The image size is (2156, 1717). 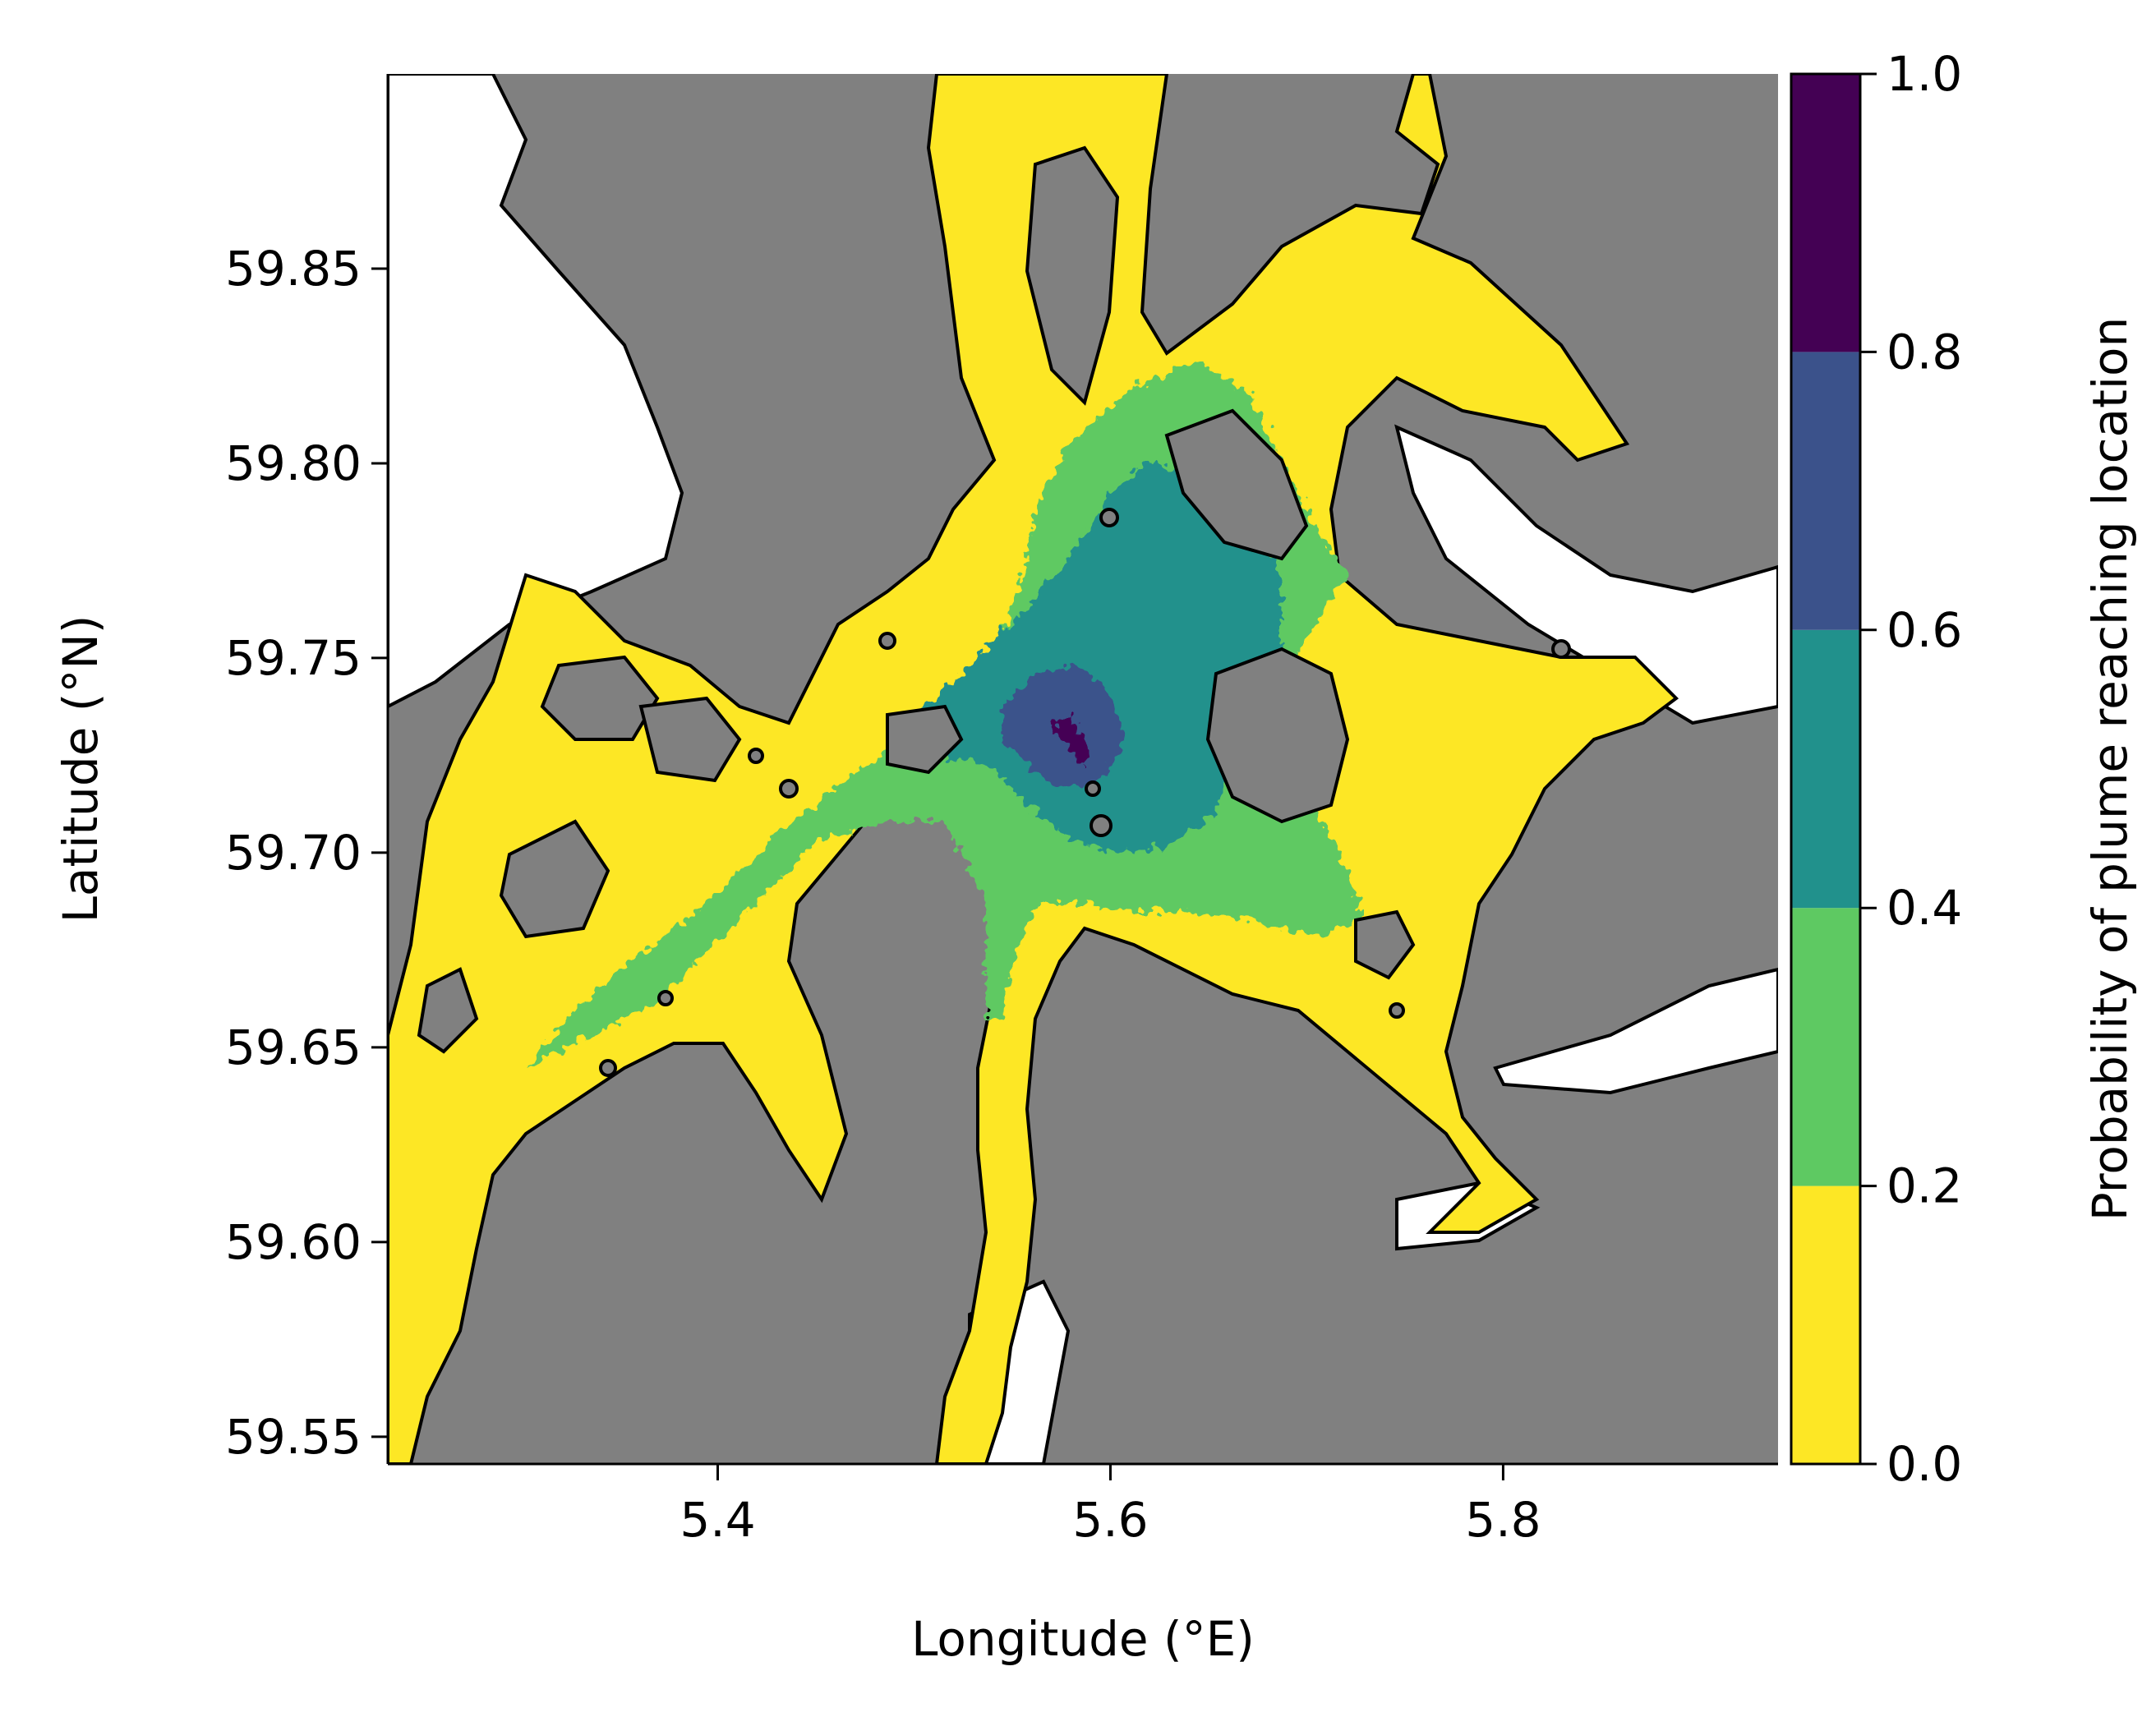 What do you see at coordinates (1110, 1520) in the screenshot?
I see `x-tick-label: 5.6` at bounding box center [1110, 1520].